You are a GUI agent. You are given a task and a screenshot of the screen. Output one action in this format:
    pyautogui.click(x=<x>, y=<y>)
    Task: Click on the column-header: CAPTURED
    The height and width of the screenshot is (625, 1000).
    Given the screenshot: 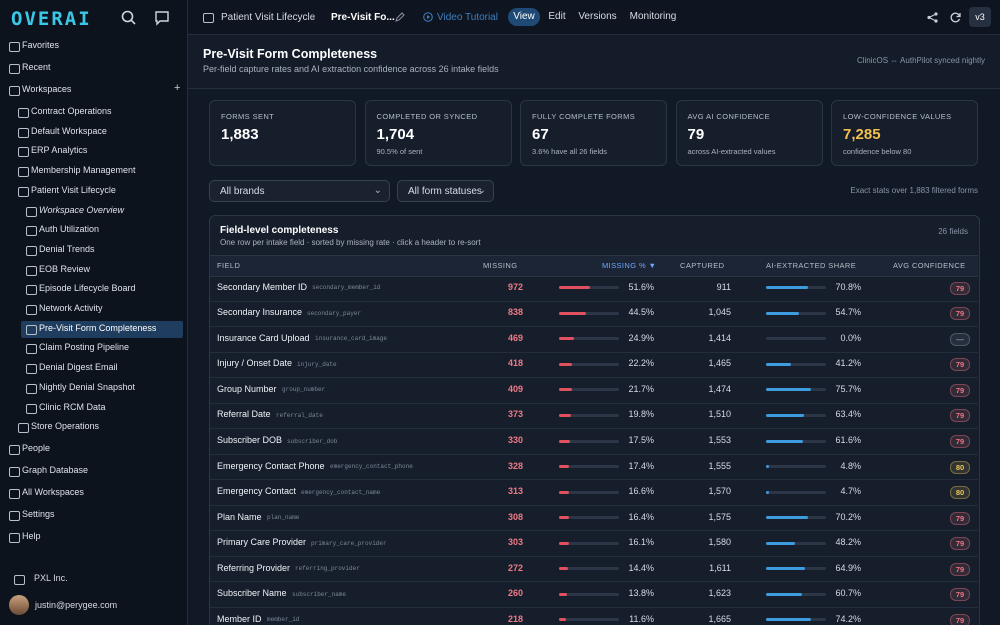 What is the action you would take?
    pyautogui.click(x=702, y=265)
    